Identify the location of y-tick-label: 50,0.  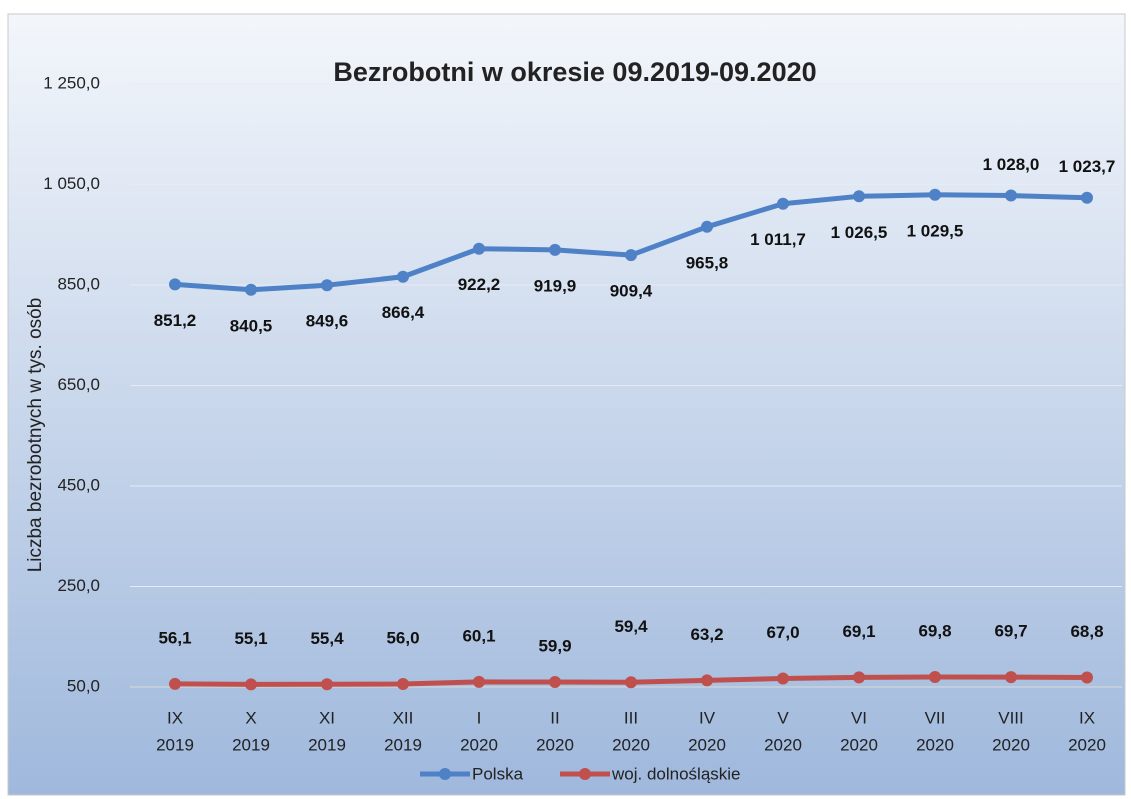
(83, 685).